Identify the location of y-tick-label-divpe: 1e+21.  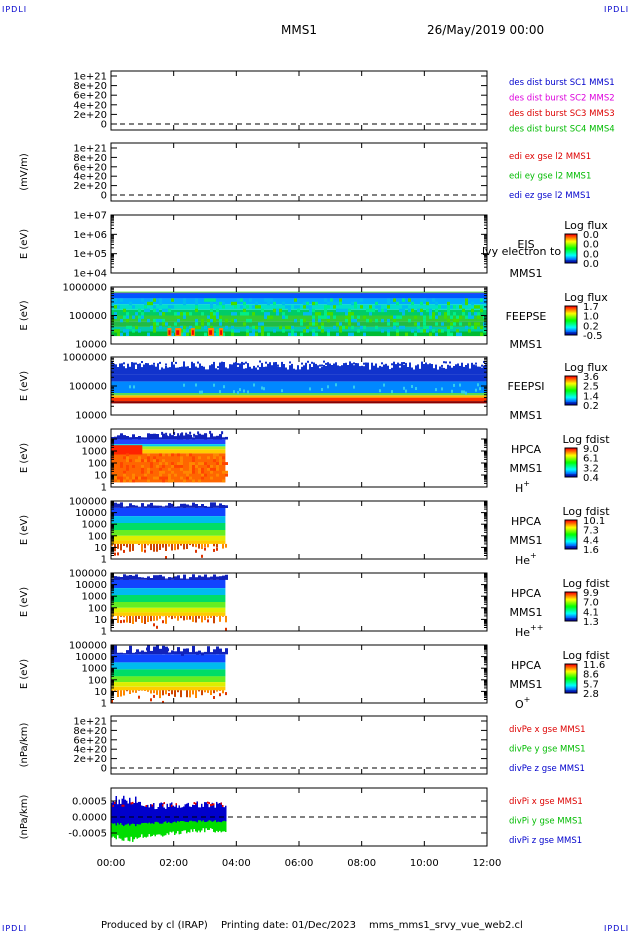
(90, 722).